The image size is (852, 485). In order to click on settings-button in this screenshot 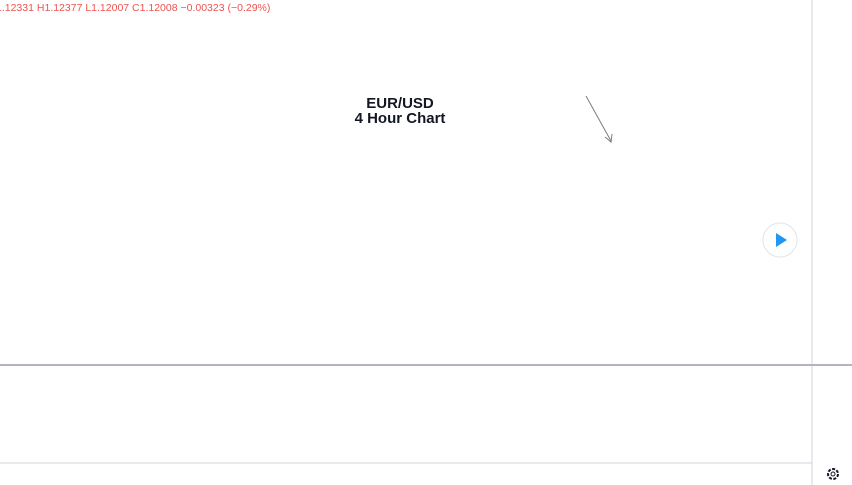, I will do `click(833, 474)`.